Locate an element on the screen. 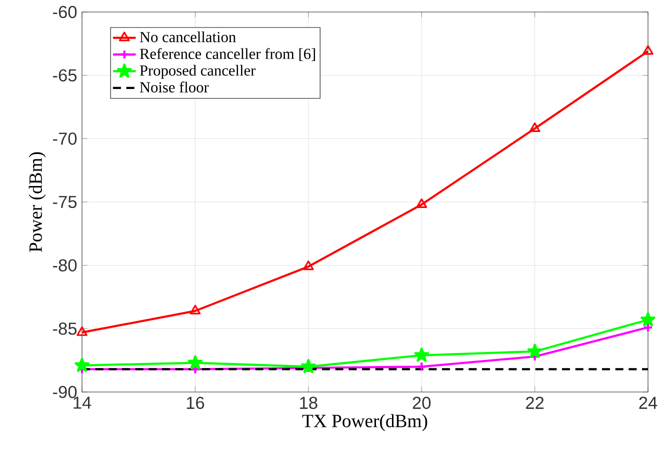 The image size is (672, 458). y-tick-label: -60 is located at coordinates (65, 12).